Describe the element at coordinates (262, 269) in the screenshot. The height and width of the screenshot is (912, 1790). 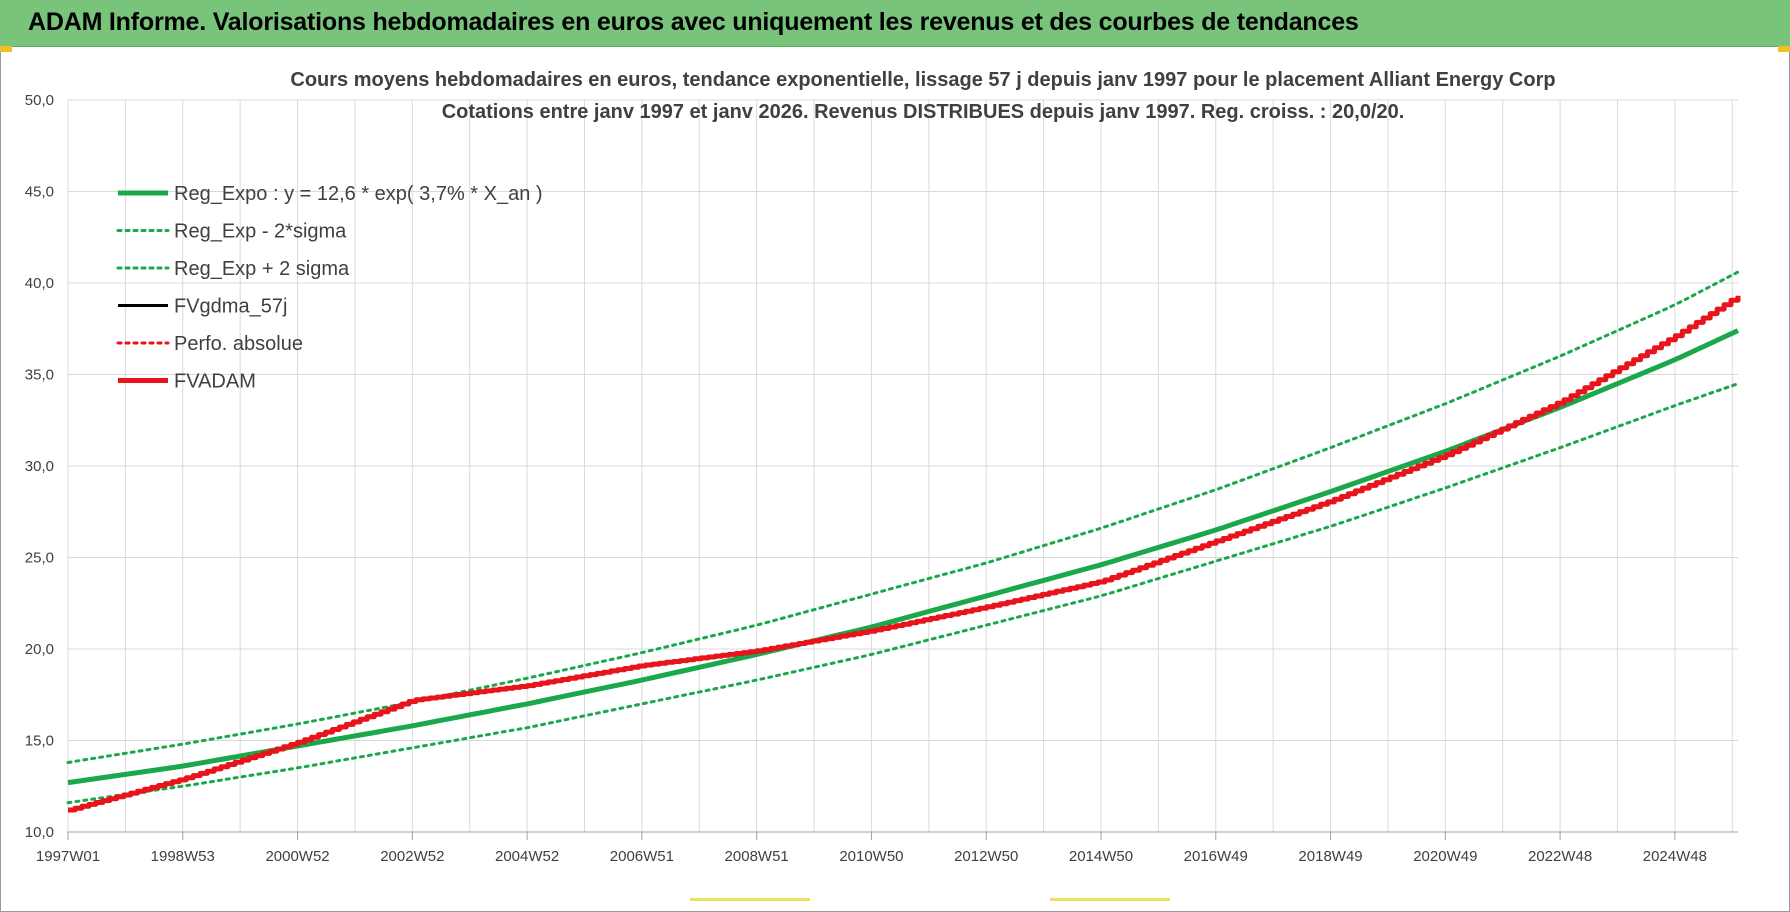
I see `legend-label: Reg_Exp + 2 sigma` at that location.